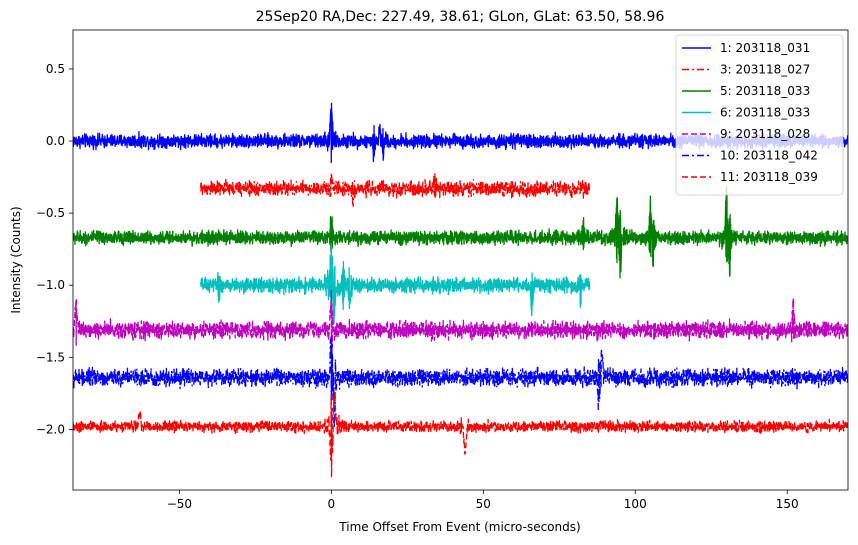 This screenshot has height=545, width=858. I want to click on x-tick-label: 100, so click(635, 504).